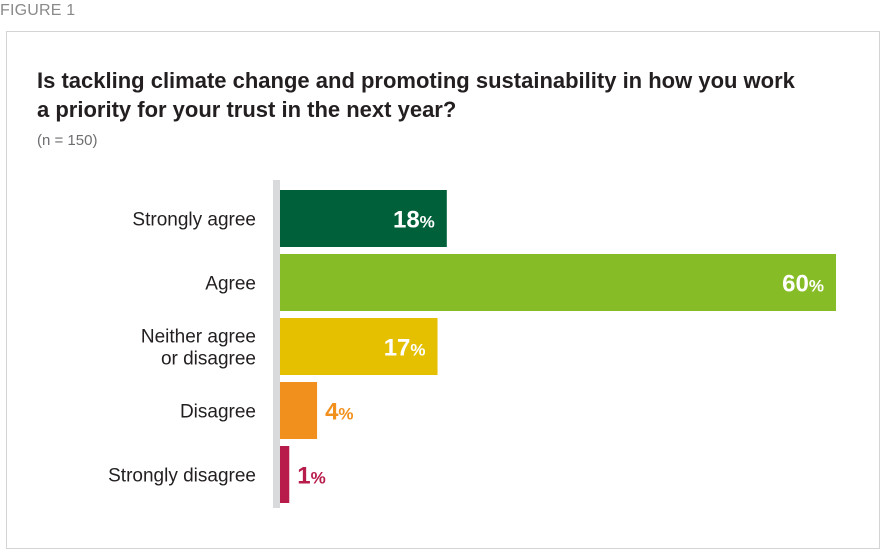 The width and height of the screenshot is (883, 552). I want to click on category-label-5: Strongly disagree, so click(182, 476).